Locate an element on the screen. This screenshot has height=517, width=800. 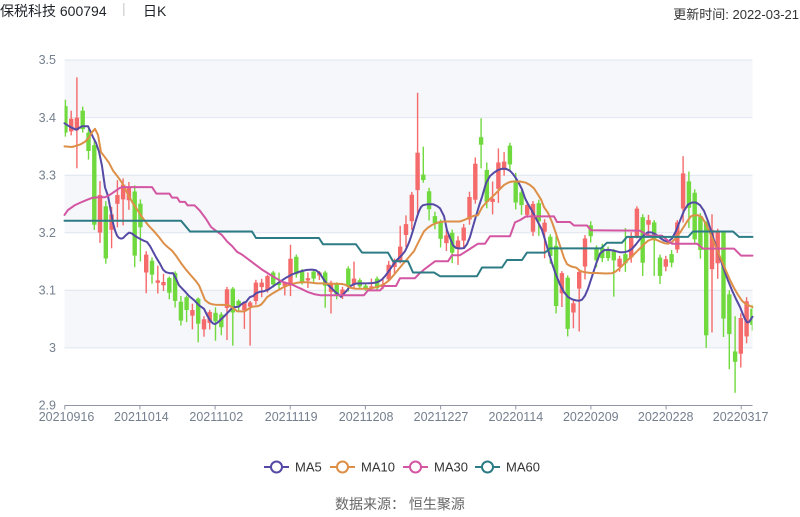
svg-text: MA5 is located at coordinates (308, 467).